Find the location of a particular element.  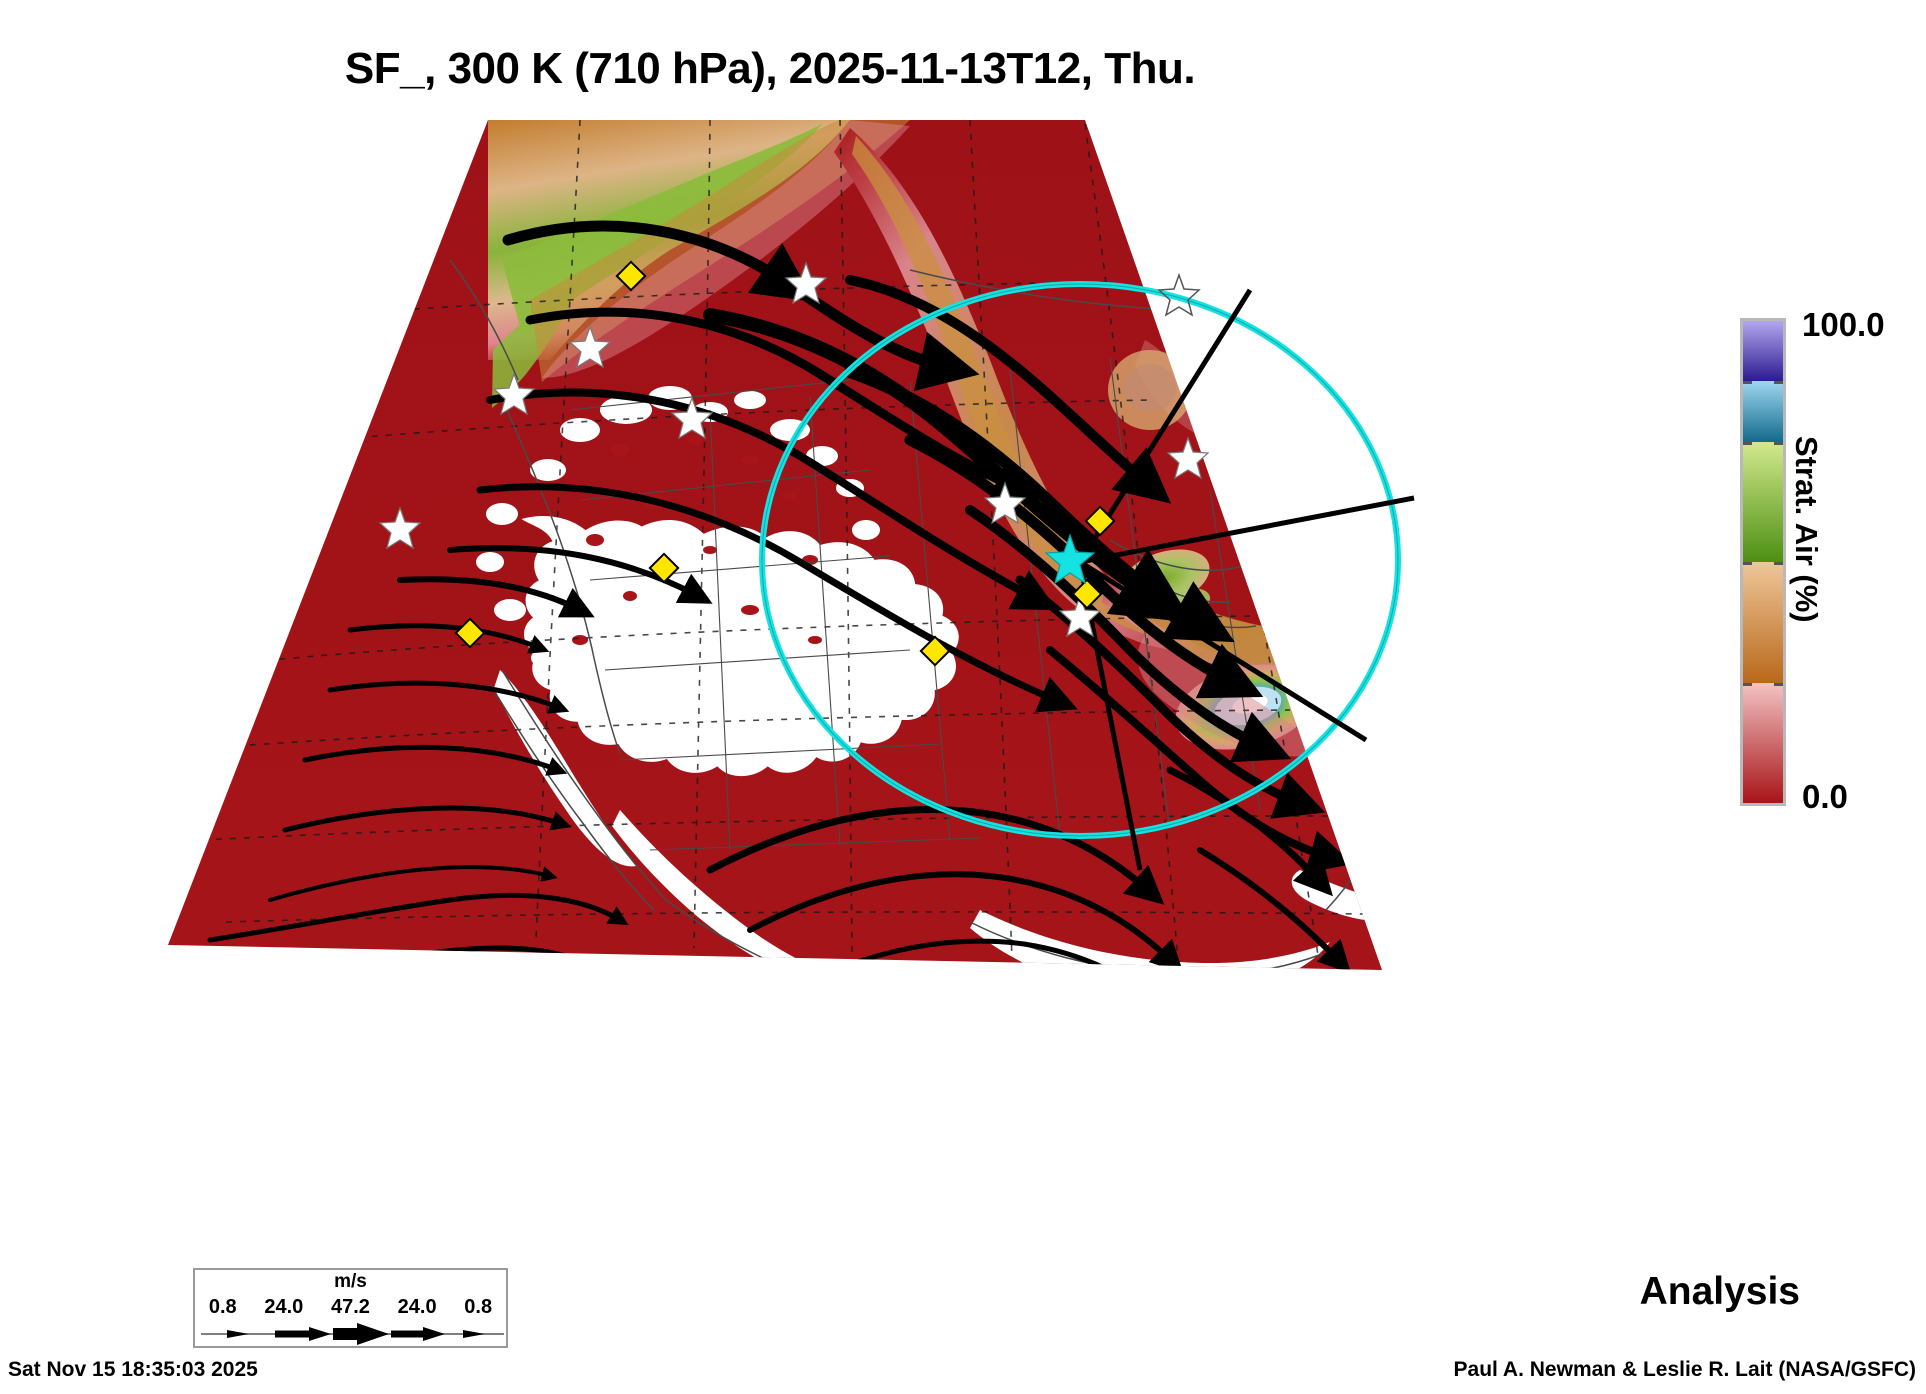

map-markers is located at coordinates (794, 463).